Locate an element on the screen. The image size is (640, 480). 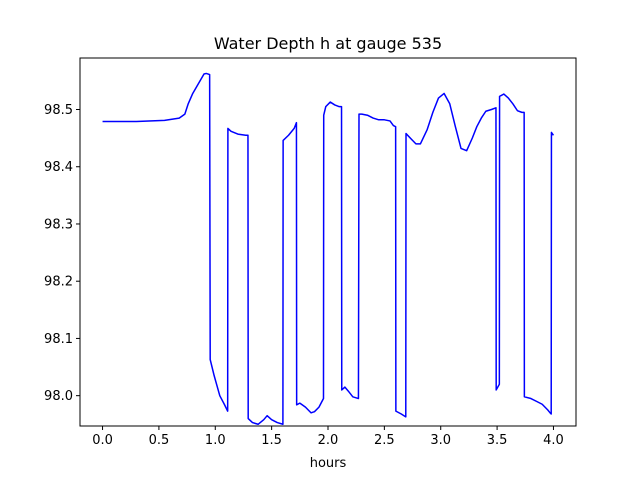
x-axis-label: hours is located at coordinates (328, 463).